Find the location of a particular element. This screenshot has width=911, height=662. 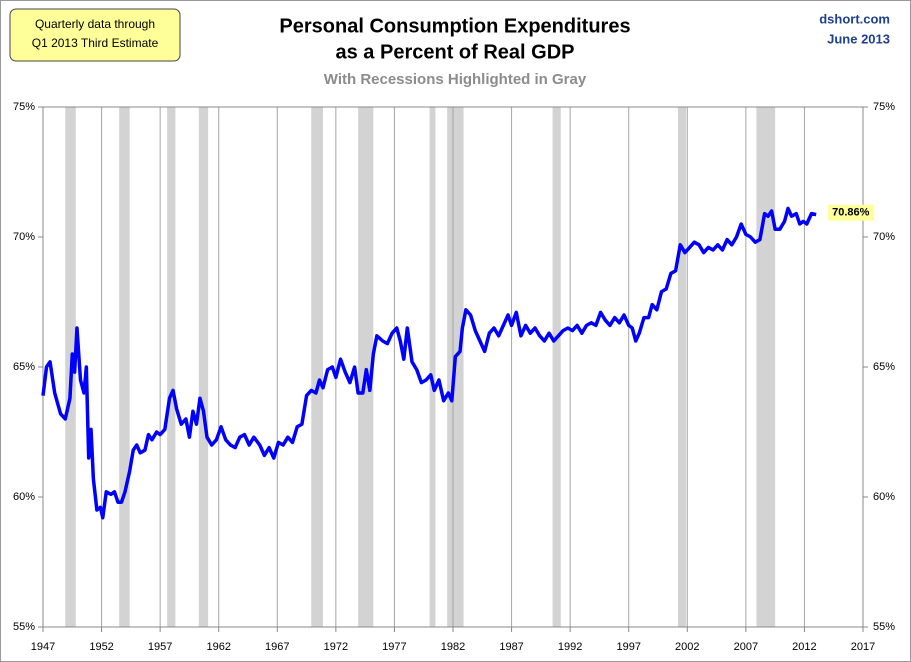

source-date: June 2013 is located at coordinates (858, 38).